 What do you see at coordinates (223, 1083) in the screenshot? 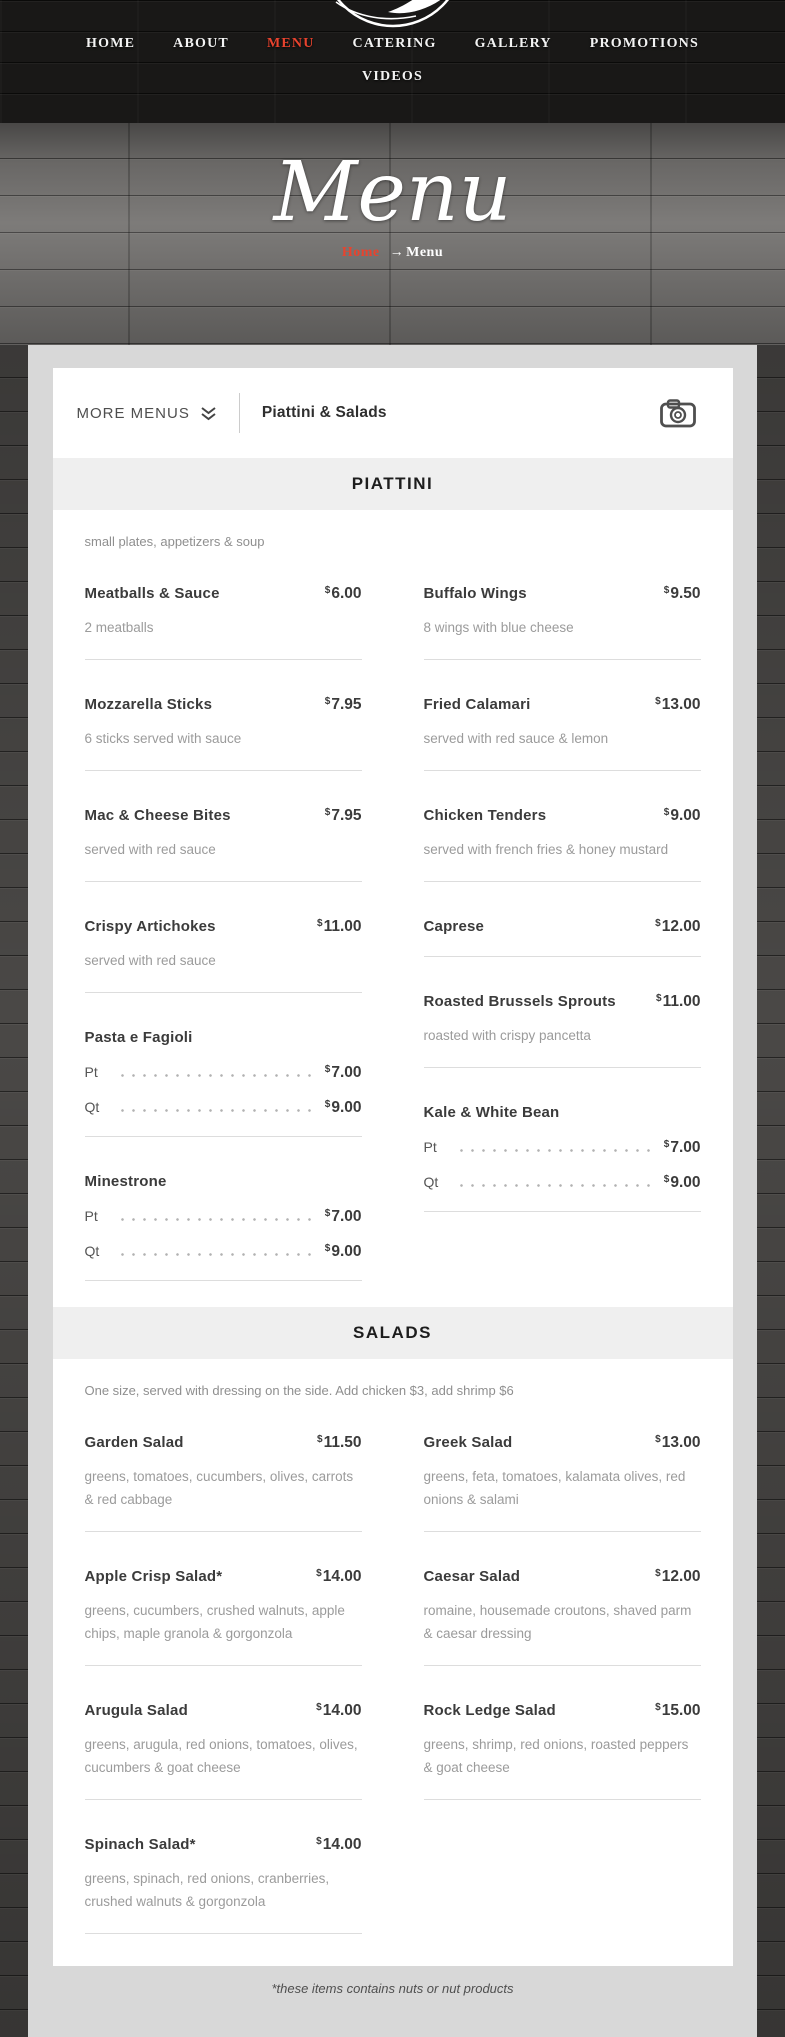
I see `menu-item: Pasta e Fagioli Pt $7.00 Qt $9.00` at bounding box center [223, 1083].